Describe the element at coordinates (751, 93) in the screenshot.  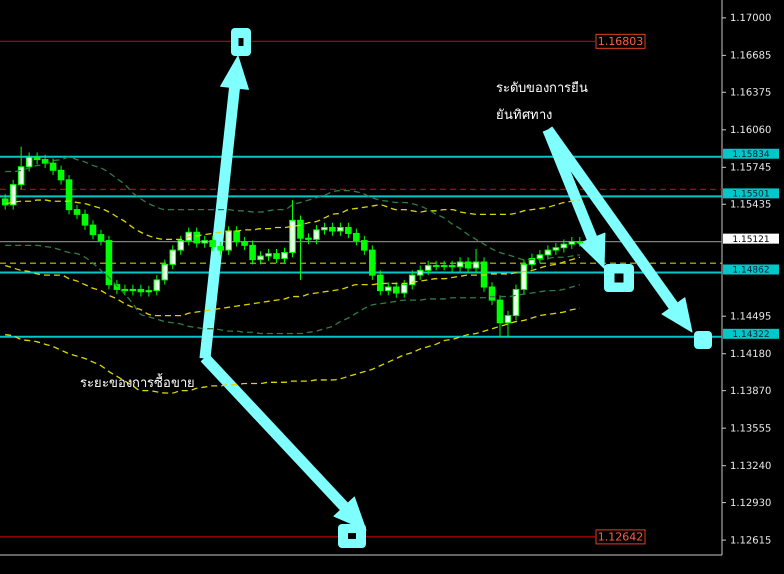
I see `y-tick-label: 1.16375` at that location.